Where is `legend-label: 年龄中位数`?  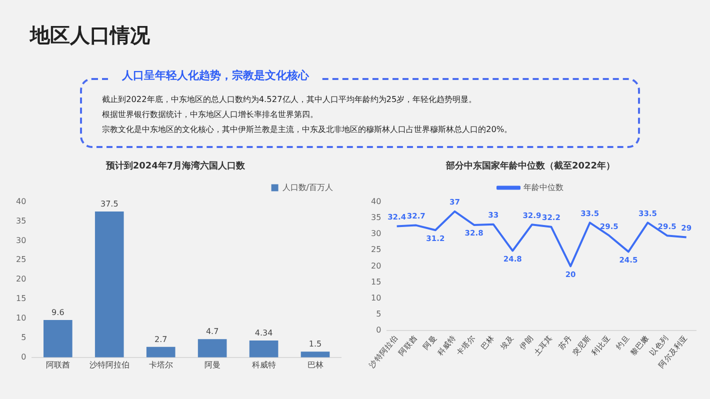
legend-label: 年龄中位数 is located at coordinates (544, 187).